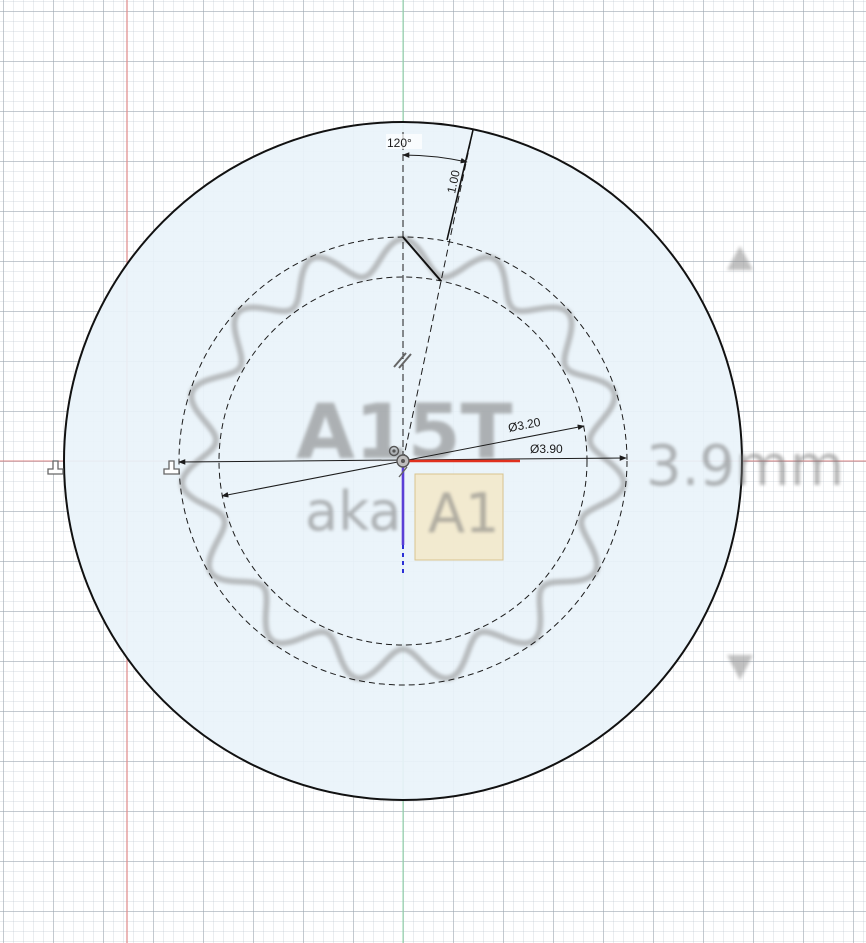 The image size is (866, 943). I want to click on inner-diameter-label: Ø3.20, so click(524, 425).